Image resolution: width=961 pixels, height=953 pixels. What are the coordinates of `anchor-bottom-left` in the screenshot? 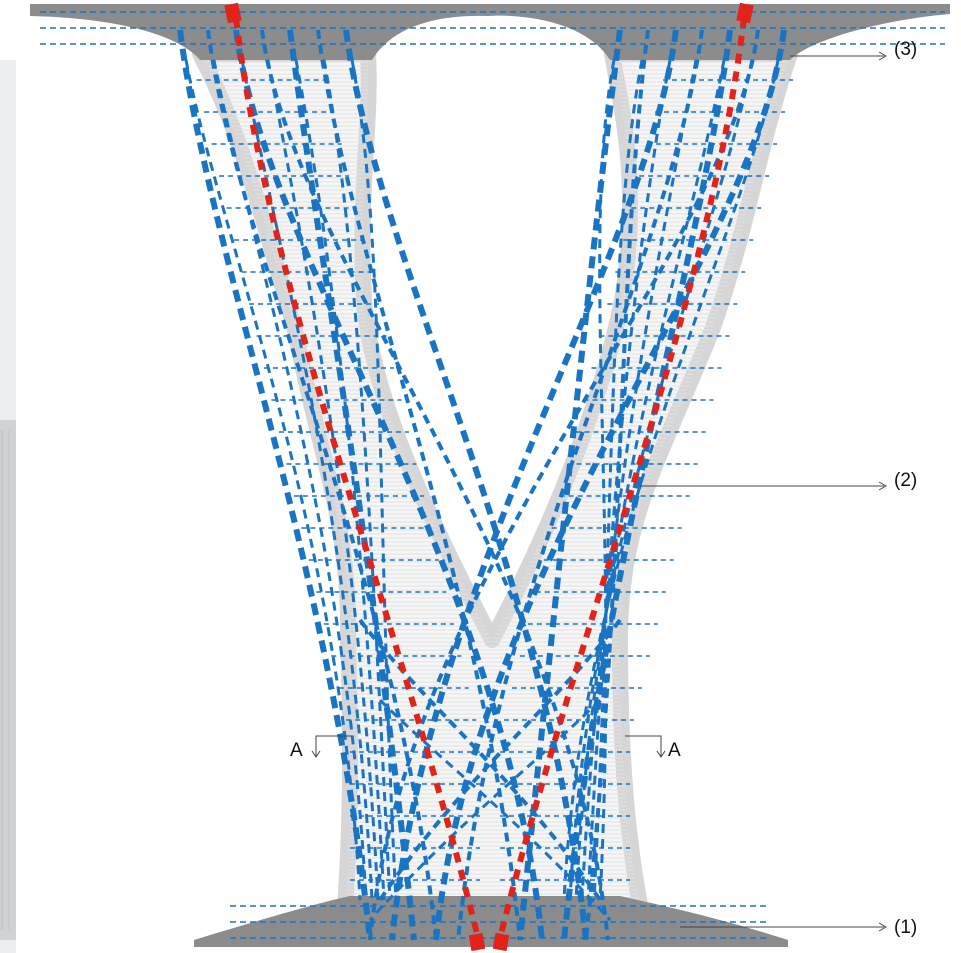 It's located at (477, 942).